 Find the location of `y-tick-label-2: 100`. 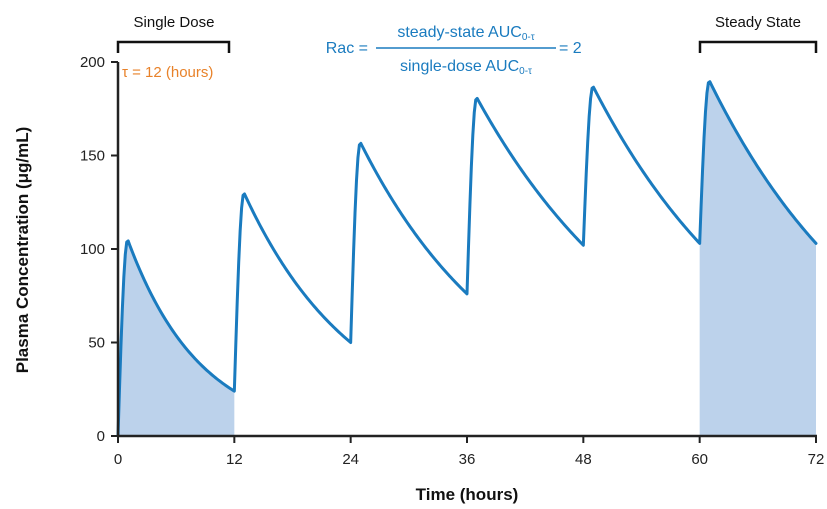

y-tick-label-2: 100 is located at coordinates (92, 249).